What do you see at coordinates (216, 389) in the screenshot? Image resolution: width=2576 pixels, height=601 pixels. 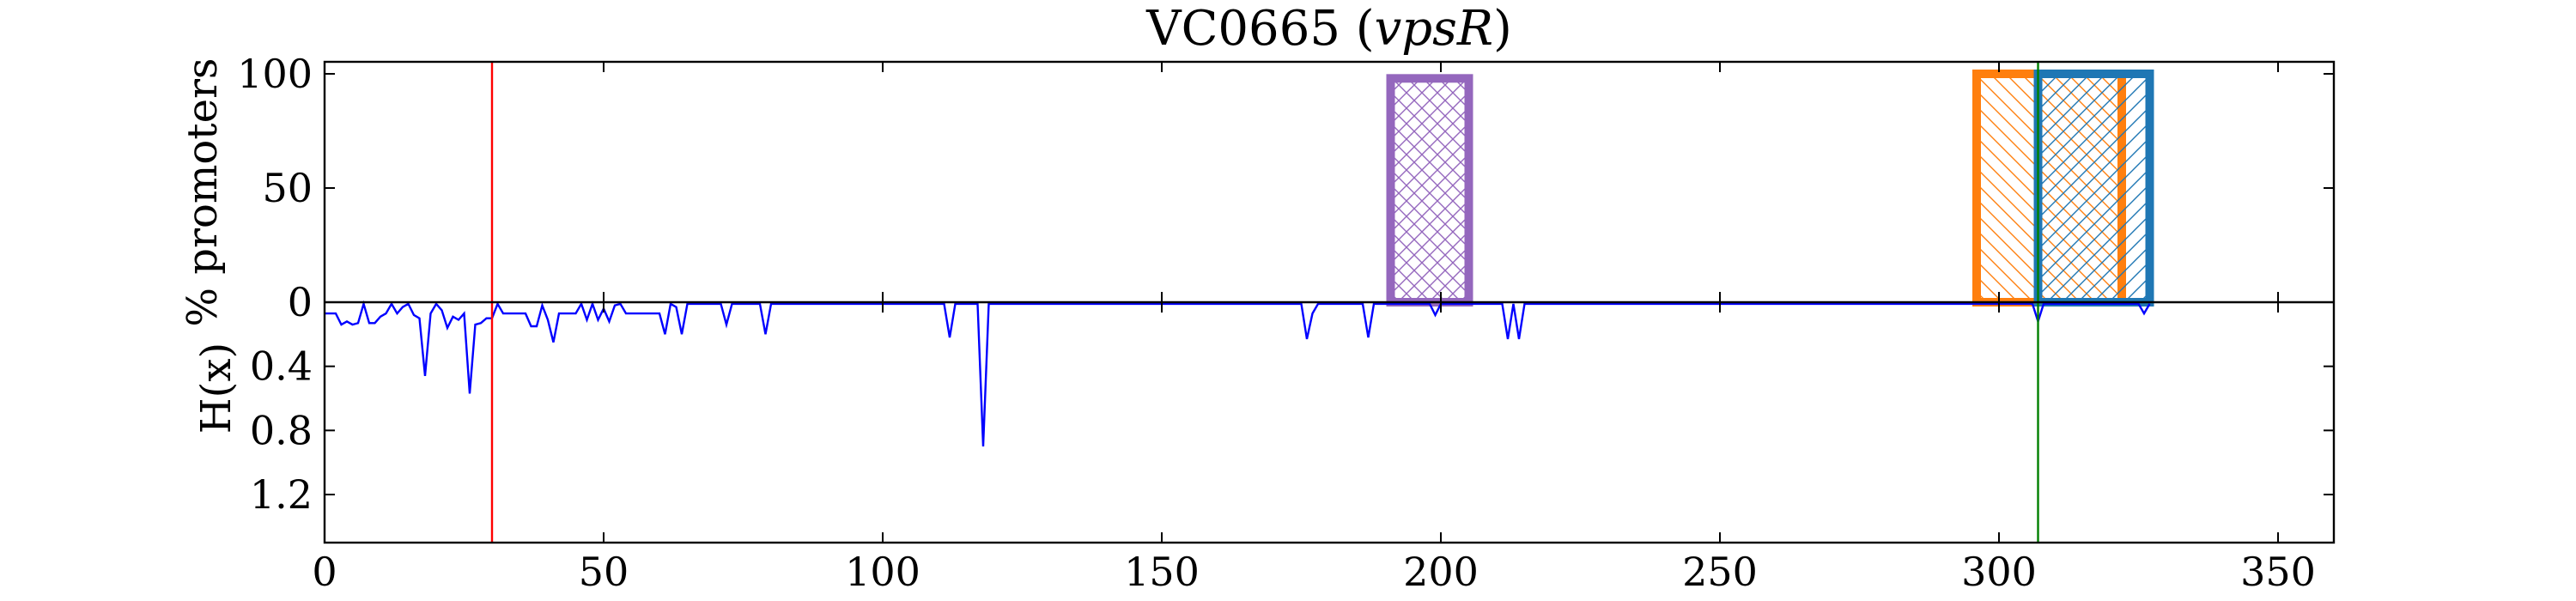 I see `bottom-y-axis-label: H(x)` at bounding box center [216, 389].